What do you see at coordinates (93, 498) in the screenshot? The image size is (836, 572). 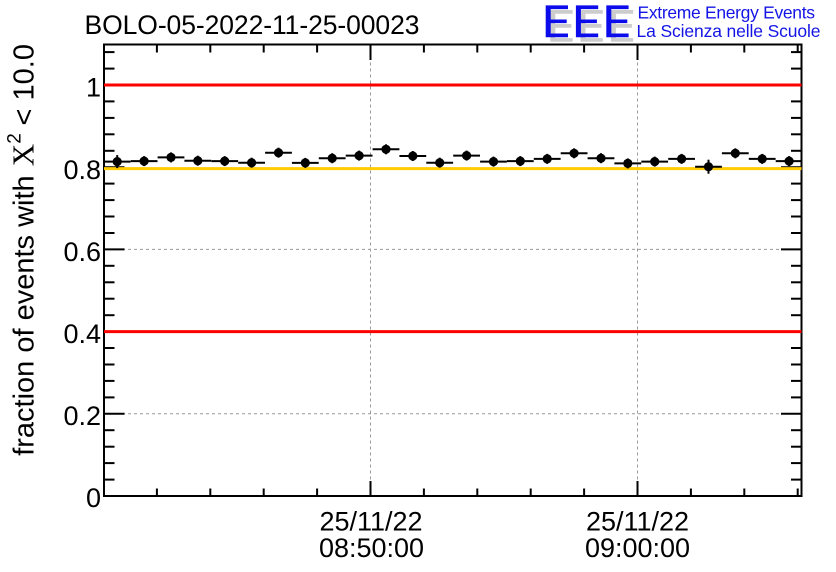 I see `svg-text: 0` at bounding box center [93, 498].